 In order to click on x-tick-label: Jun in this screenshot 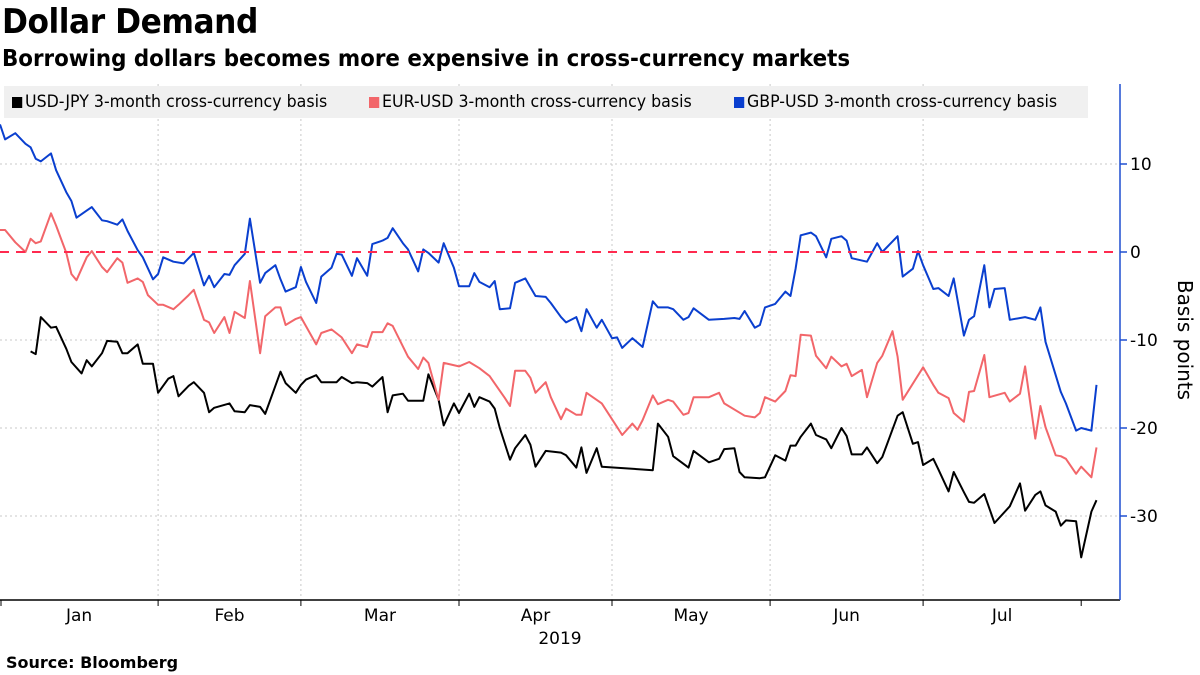, I will do `click(846, 616)`.